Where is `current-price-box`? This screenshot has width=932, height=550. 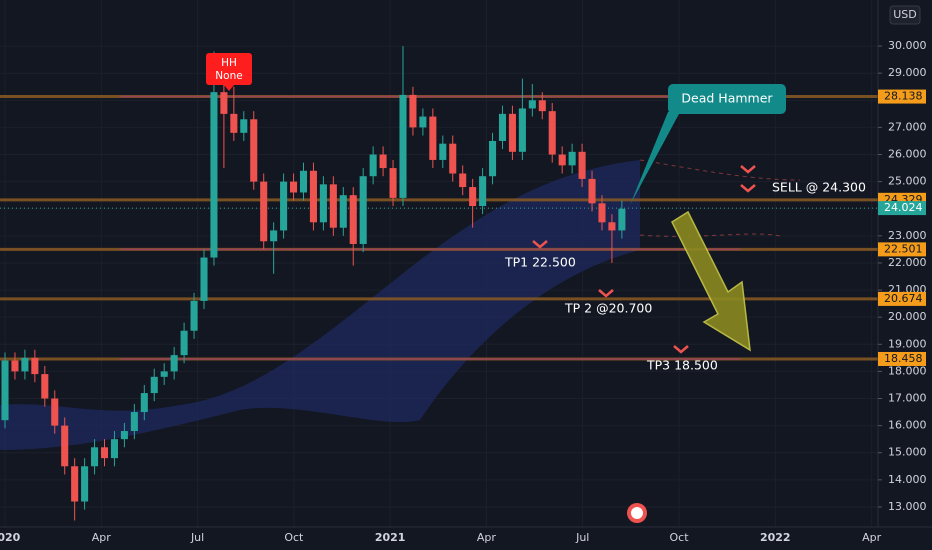
current-price-box is located at coordinates (902, 208).